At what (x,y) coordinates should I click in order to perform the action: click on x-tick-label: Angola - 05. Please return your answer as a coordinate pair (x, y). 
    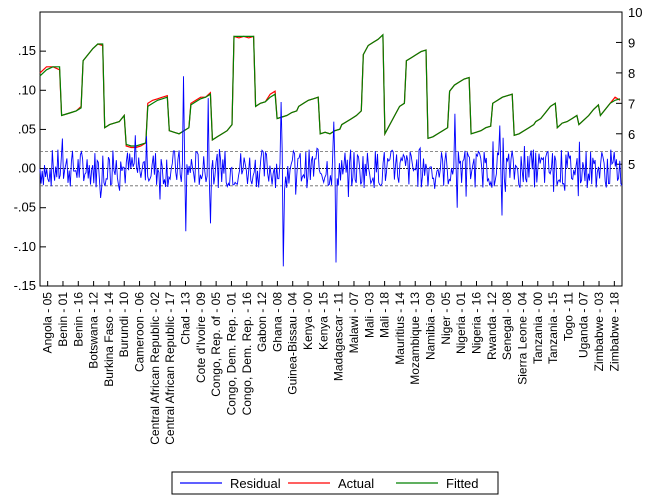
    Looking at the image, I should click on (48, 323).